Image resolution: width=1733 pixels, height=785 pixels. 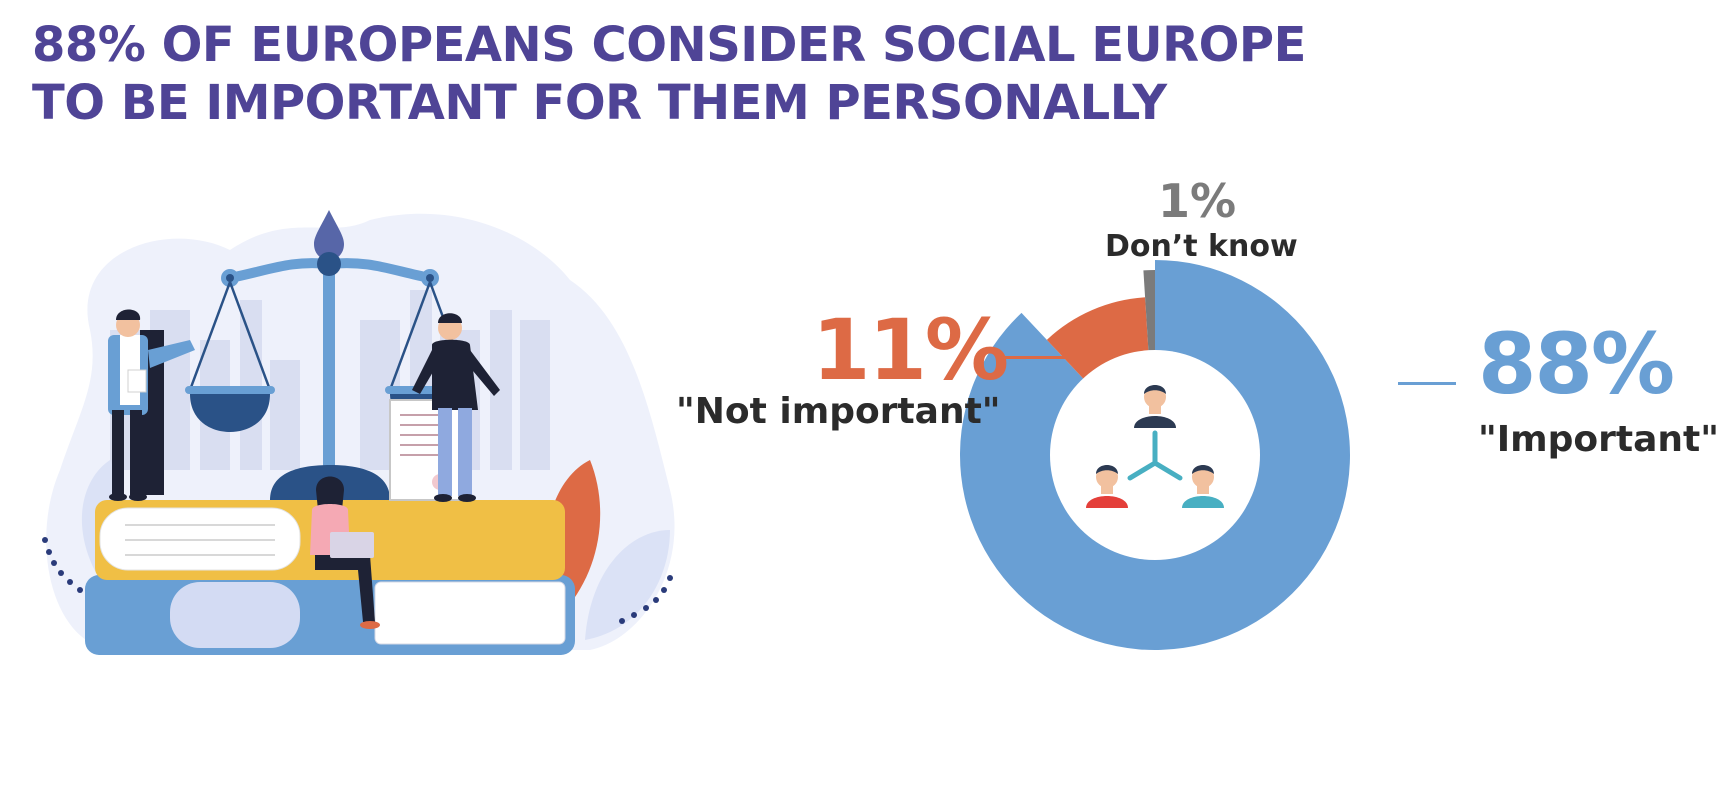 What do you see at coordinates (599, 103) in the screenshot?
I see `title-line-2: TO BE IMPORTANT FOR THEM PERSONALLY` at bounding box center [599, 103].